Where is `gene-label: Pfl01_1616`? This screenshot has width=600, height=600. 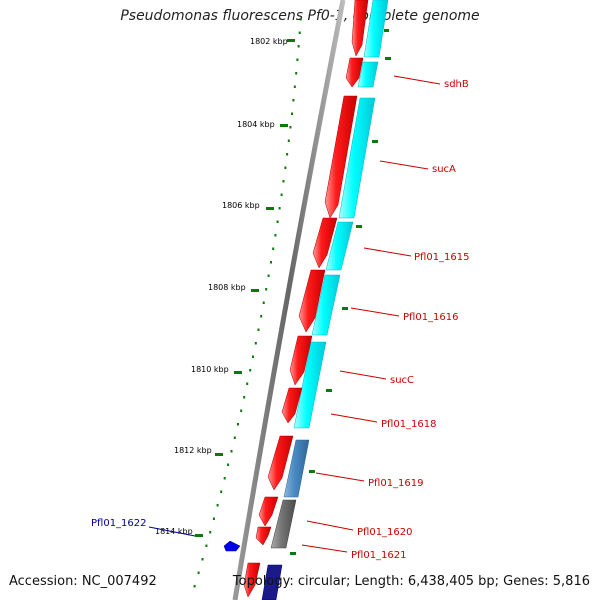
gene-label: Pfl01_1616 is located at coordinates (431, 317).